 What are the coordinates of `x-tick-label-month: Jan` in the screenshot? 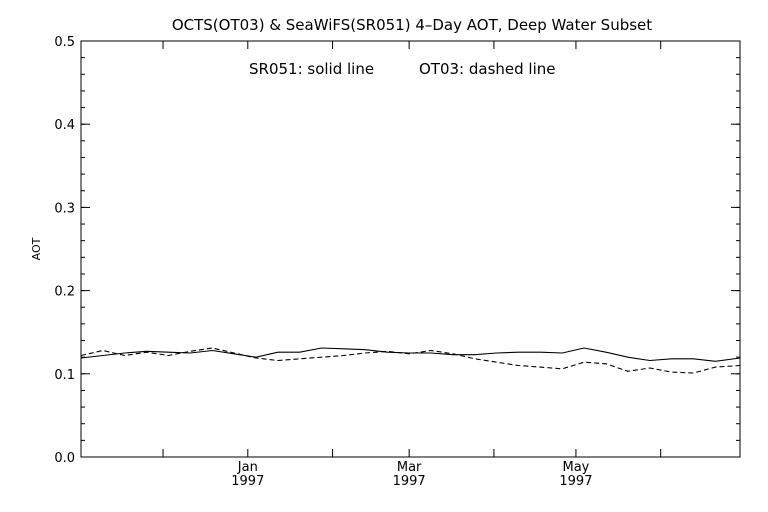 It's located at (247, 467).